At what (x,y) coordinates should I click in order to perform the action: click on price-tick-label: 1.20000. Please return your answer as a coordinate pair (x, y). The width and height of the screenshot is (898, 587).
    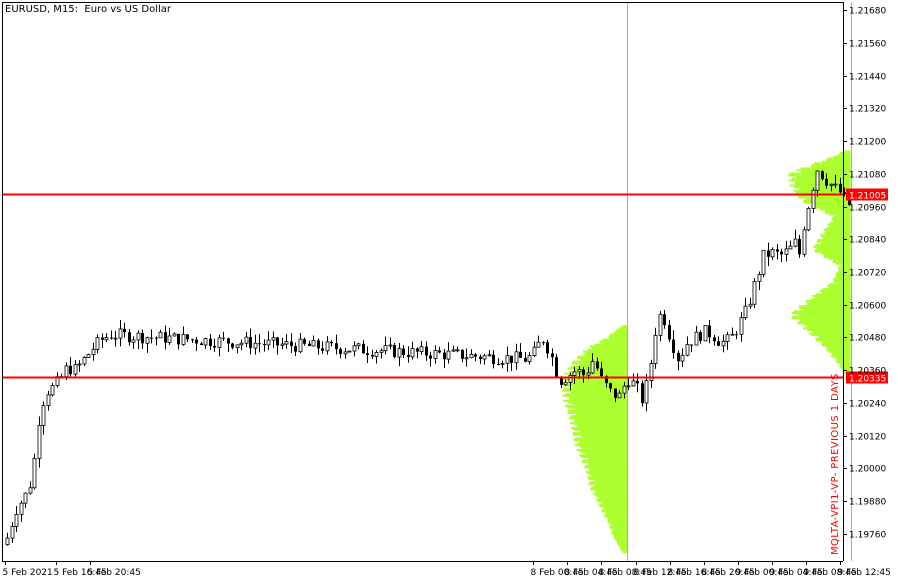
    Looking at the image, I should click on (867, 470).